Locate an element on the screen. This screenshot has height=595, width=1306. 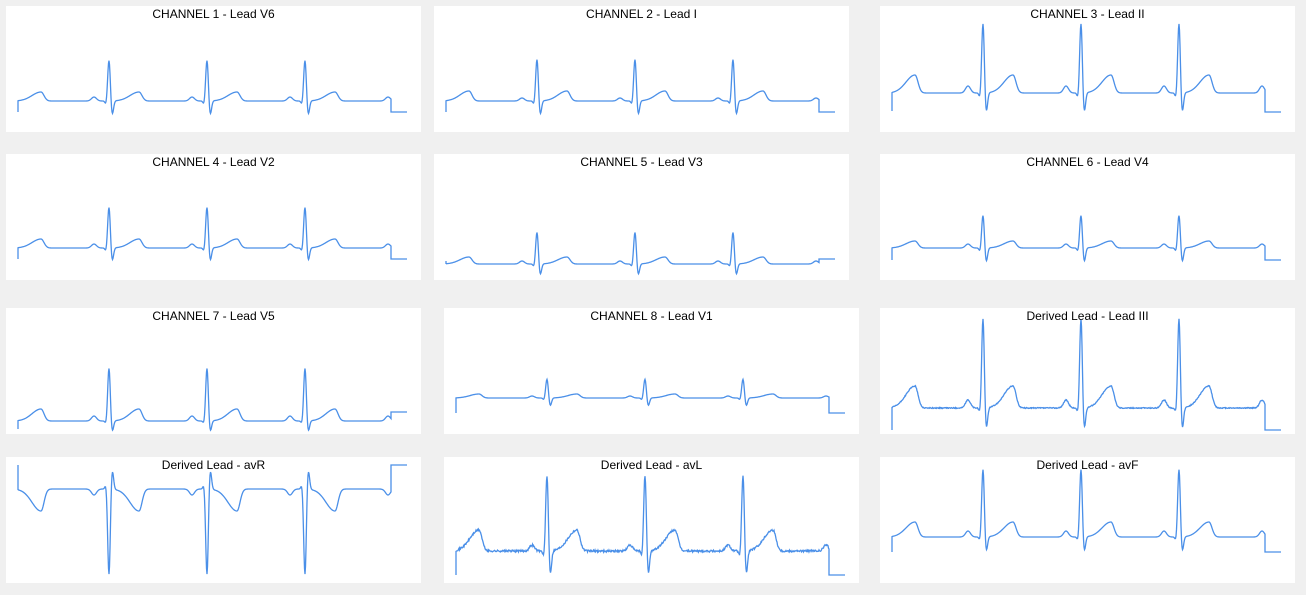
ecg-chart-panel: Derived Lead - avR is located at coordinates (213, 520).